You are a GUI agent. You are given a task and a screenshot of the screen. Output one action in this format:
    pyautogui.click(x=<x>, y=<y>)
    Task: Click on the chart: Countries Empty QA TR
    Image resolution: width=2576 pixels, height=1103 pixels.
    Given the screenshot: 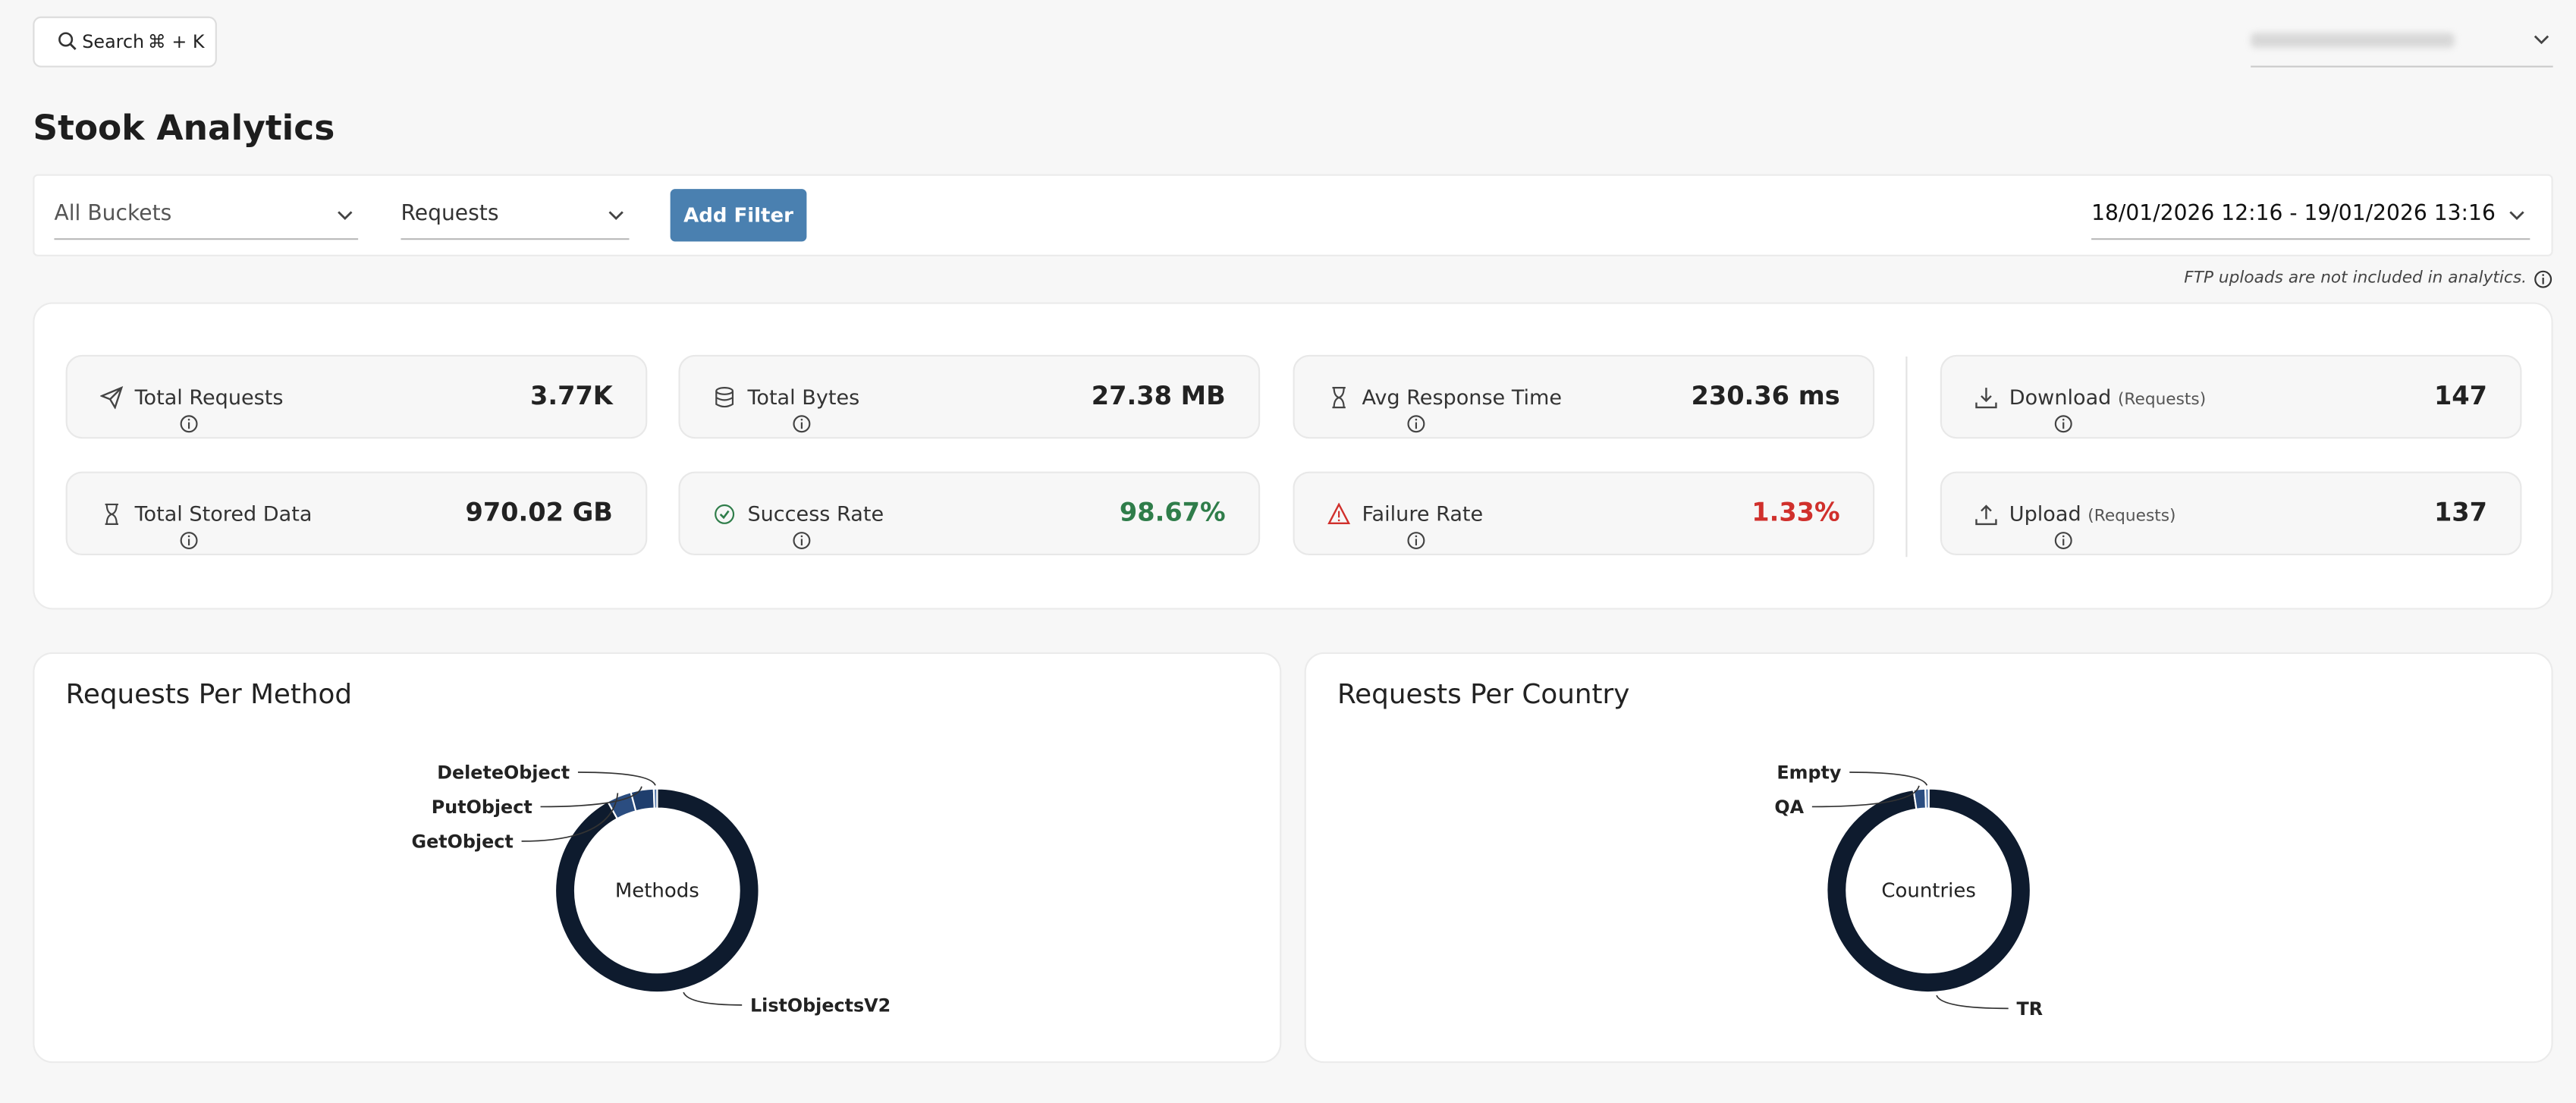 What is the action you would take?
    pyautogui.click(x=1909, y=891)
    